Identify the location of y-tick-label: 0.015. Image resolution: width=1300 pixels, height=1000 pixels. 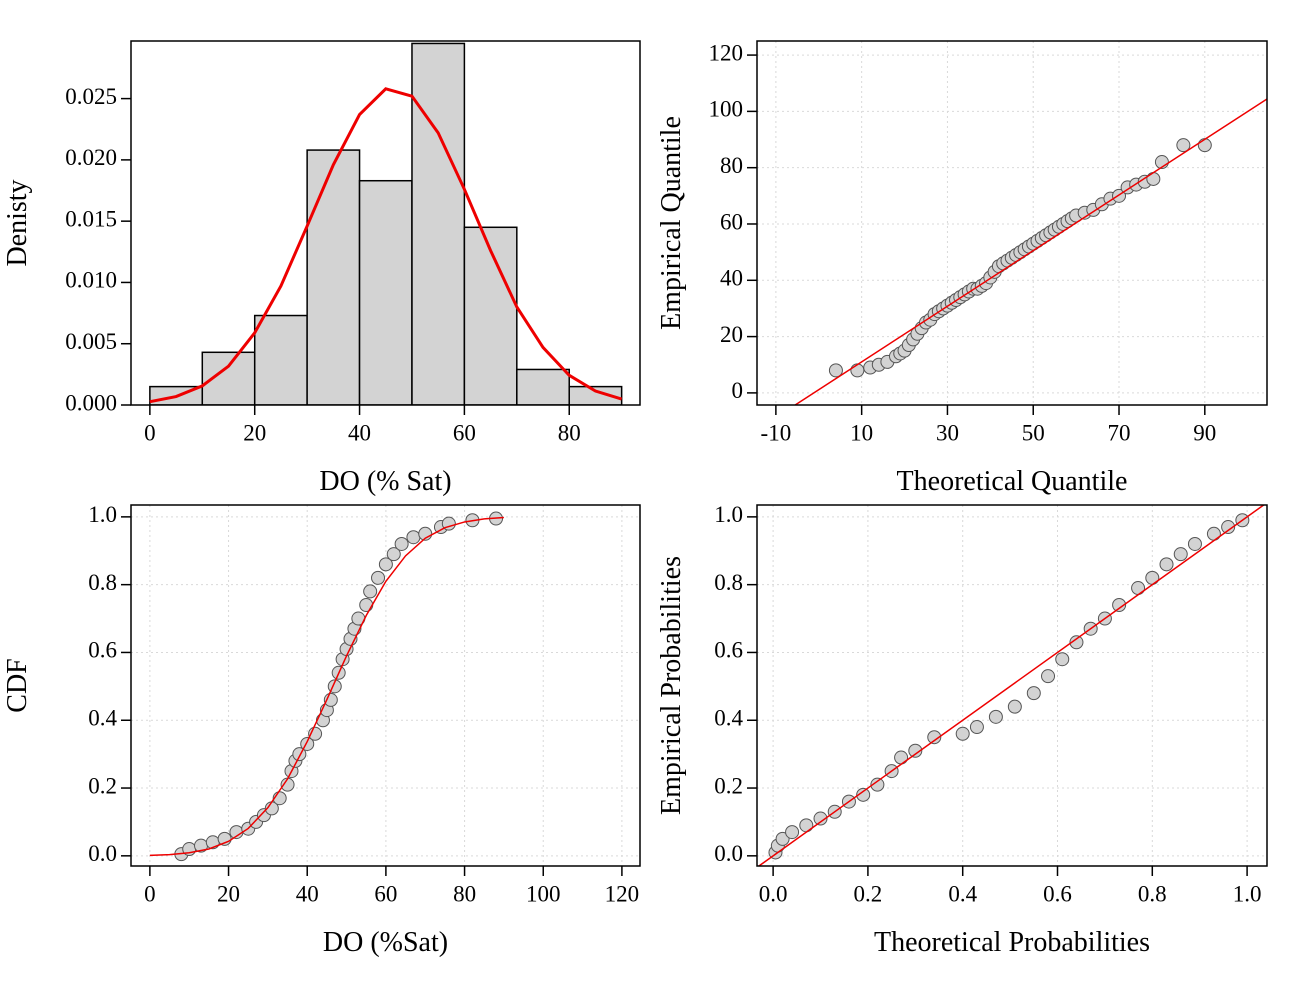
(91, 218).